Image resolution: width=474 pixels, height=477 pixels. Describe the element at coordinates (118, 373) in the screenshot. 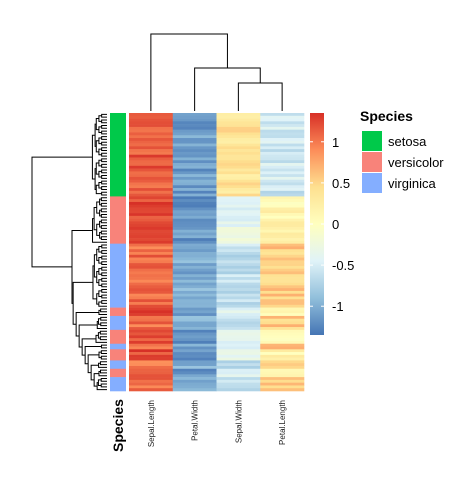

I see `annotation-segment-versicolor` at that location.